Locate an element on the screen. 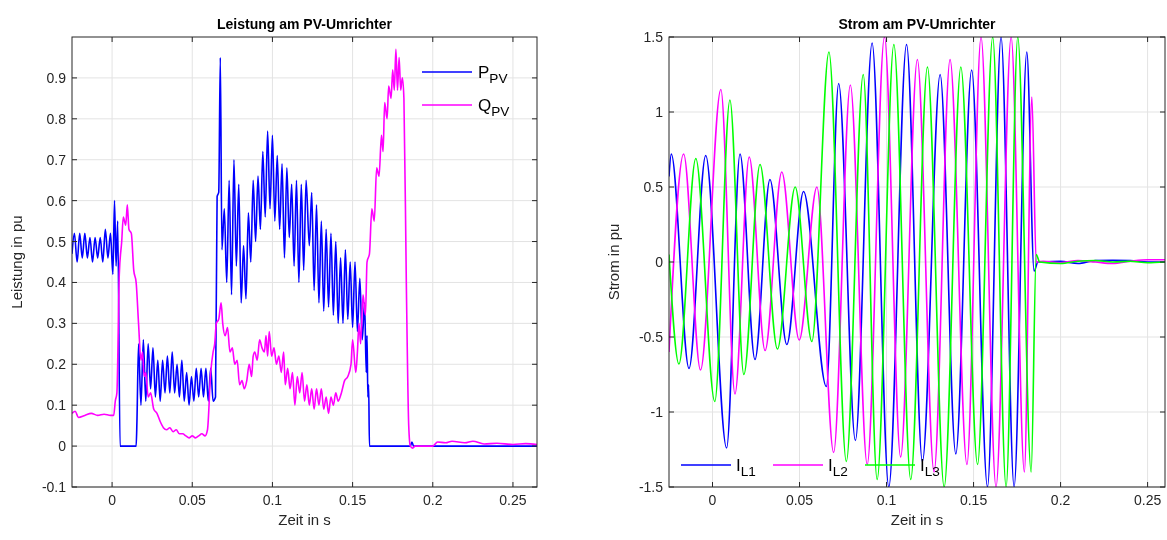 This screenshot has width=1167, height=540. y-tick-label: -0.1 is located at coordinates (54, 487).